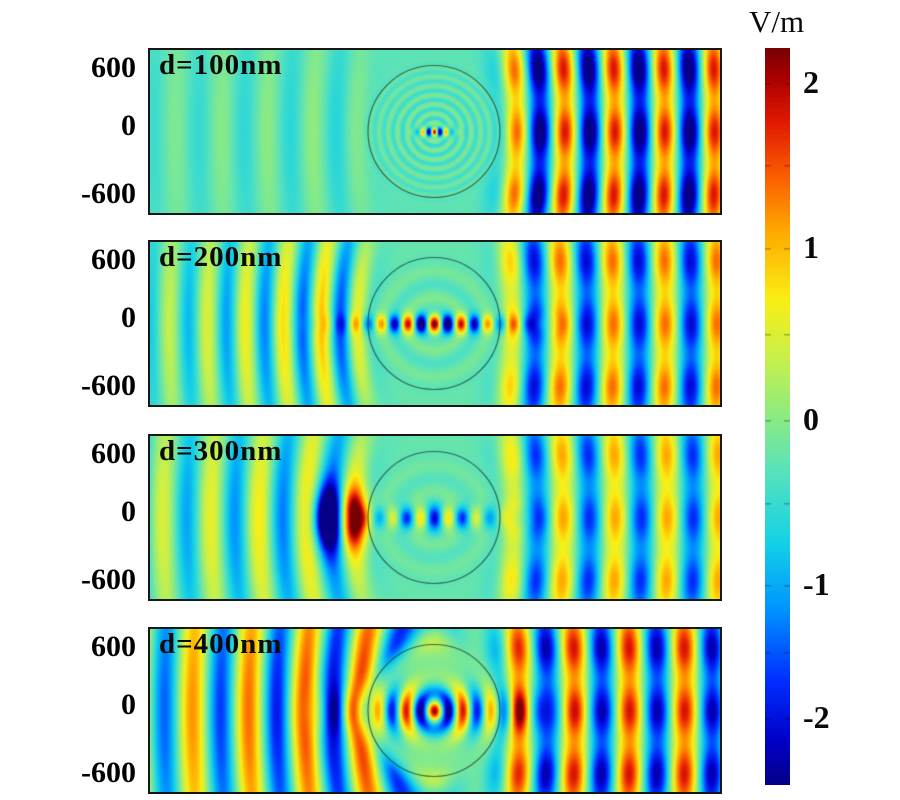 The height and width of the screenshot is (800, 900). Describe the element at coordinates (811, 82) in the screenshot. I see `colorbar-tick-2: 2` at that location.